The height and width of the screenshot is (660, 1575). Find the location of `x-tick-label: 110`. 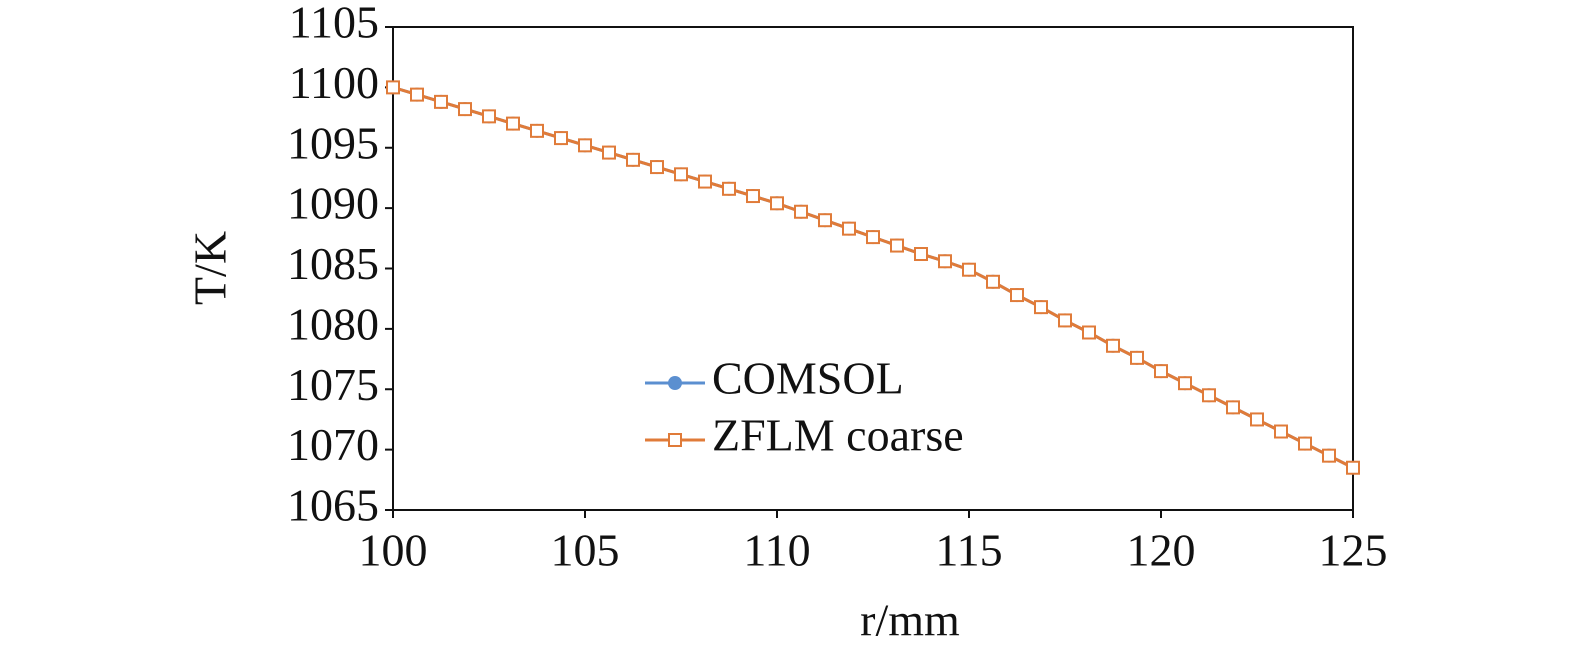

x-tick-label: 110 is located at coordinates (776, 550).